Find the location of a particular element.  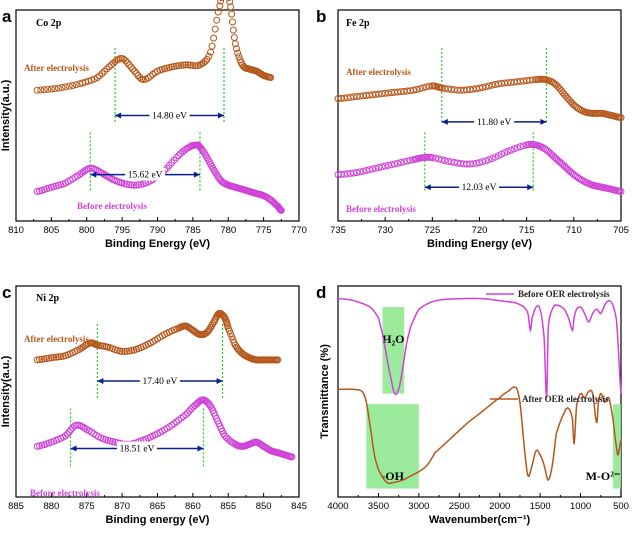

energy-label: 14.80 eV is located at coordinates (169, 117).